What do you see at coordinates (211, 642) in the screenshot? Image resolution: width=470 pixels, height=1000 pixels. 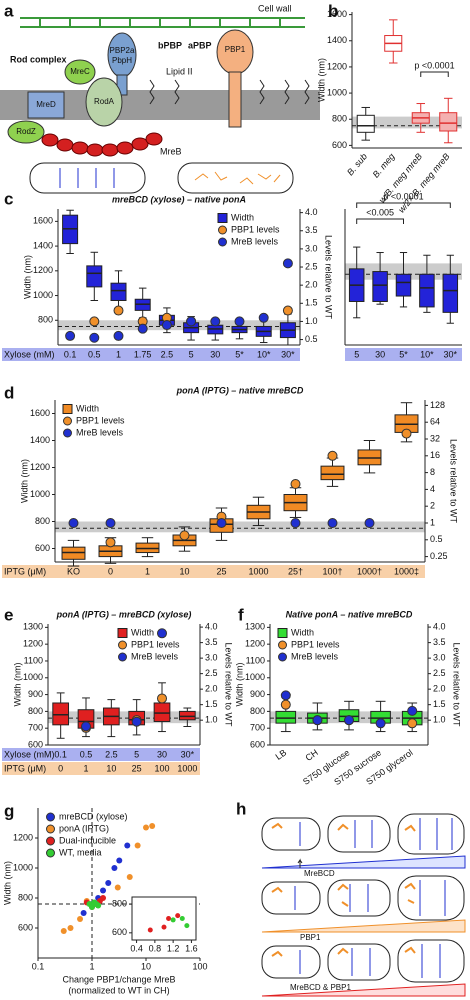 I see `y2-tick-label: 3.5` at bounding box center [211, 642].